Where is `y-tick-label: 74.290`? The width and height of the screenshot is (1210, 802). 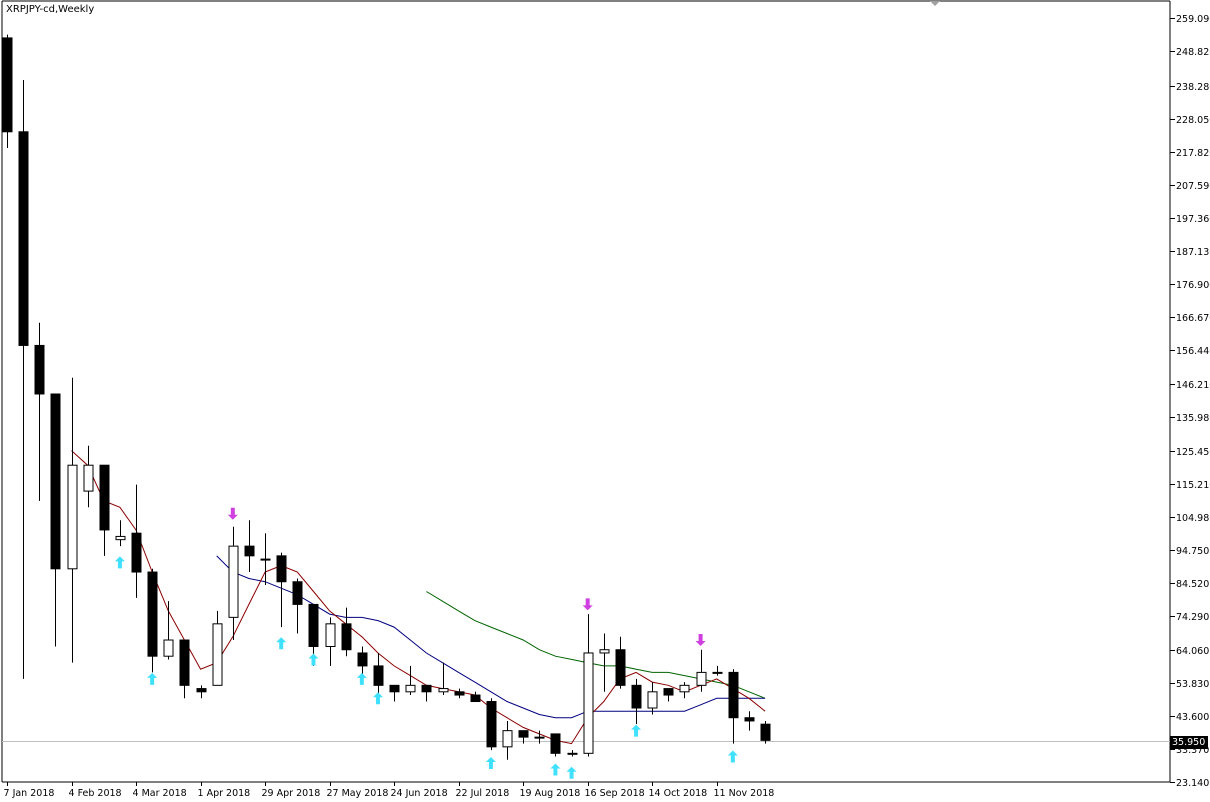 y-tick-label: 74.290 is located at coordinates (1192, 617).